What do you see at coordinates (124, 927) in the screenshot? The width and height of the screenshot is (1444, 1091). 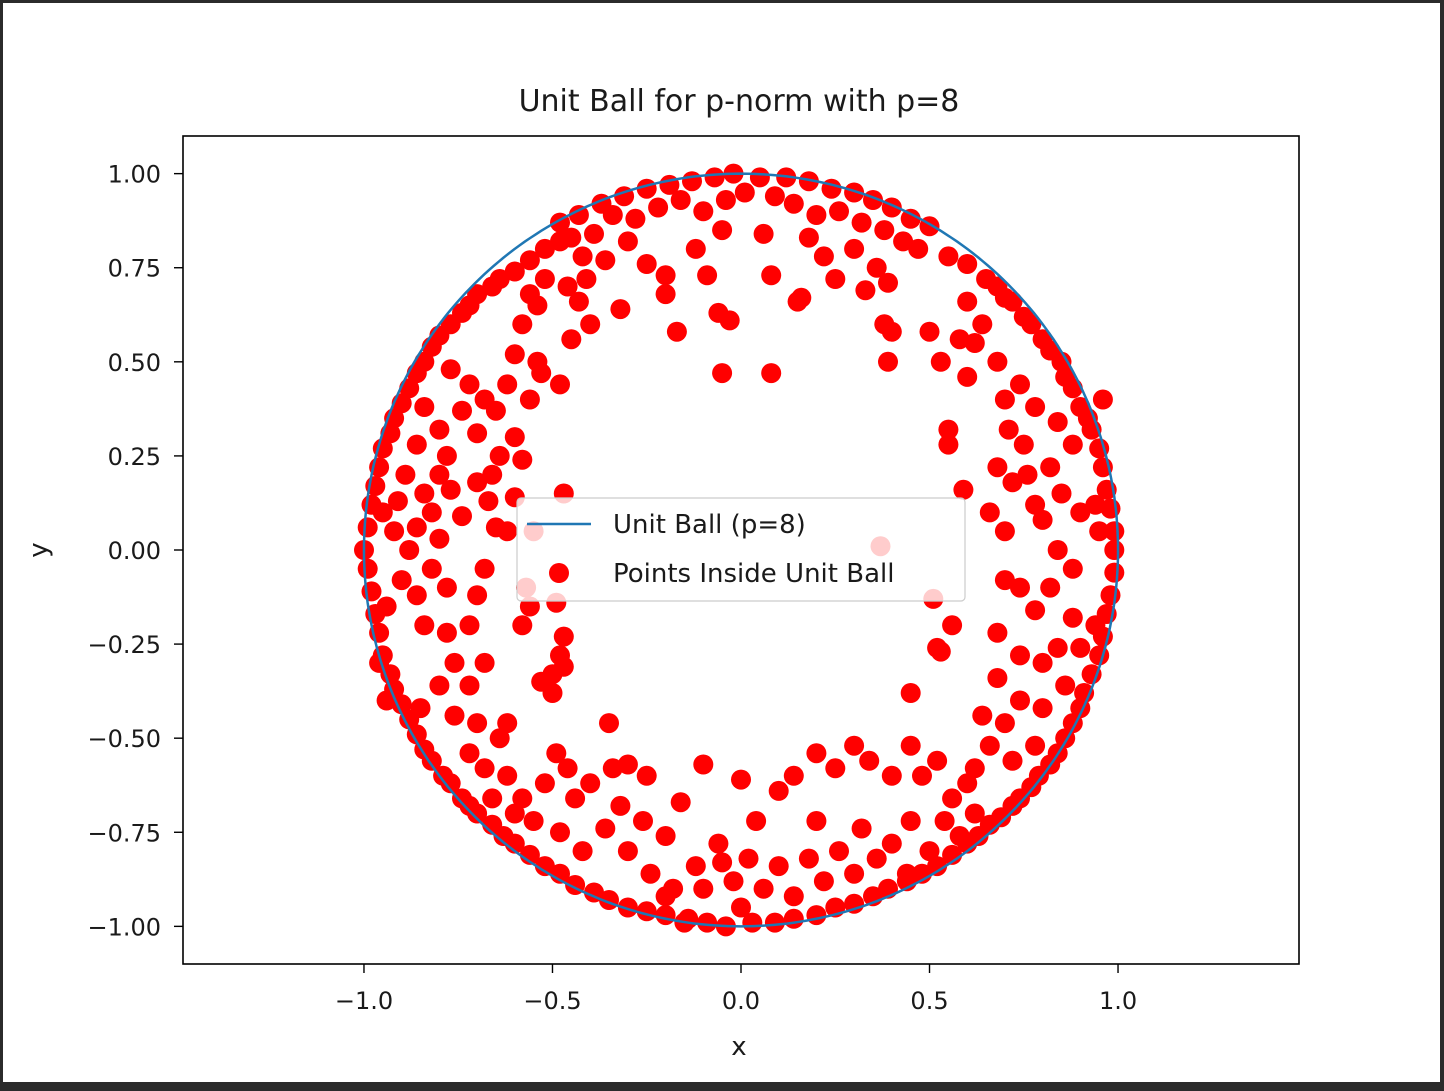 I see `y-tick-label: −1.00` at bounding box center [124, 927].